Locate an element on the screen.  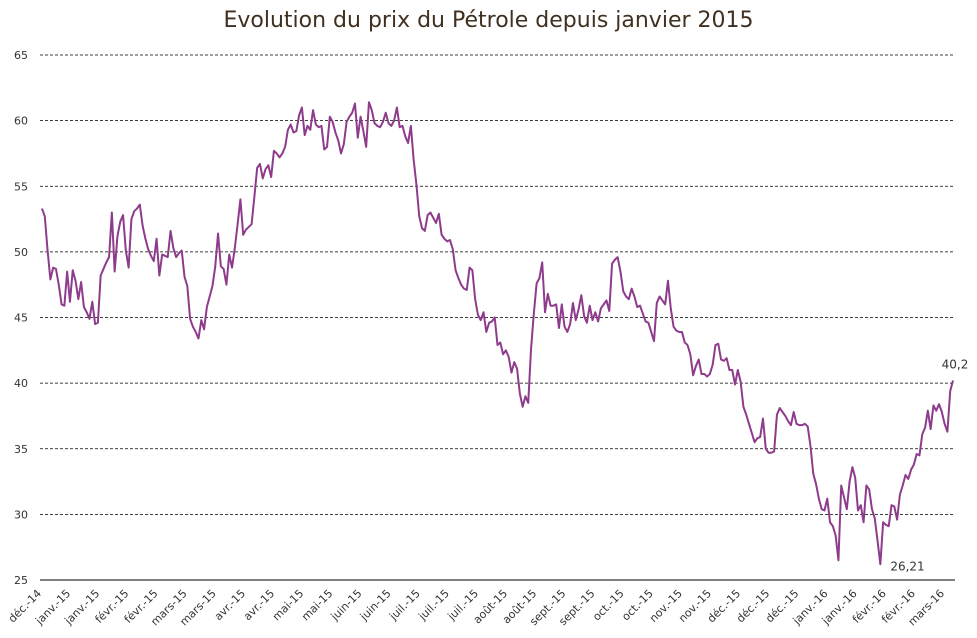
y-tick-label: 45 is located at coordinates (21, 318).